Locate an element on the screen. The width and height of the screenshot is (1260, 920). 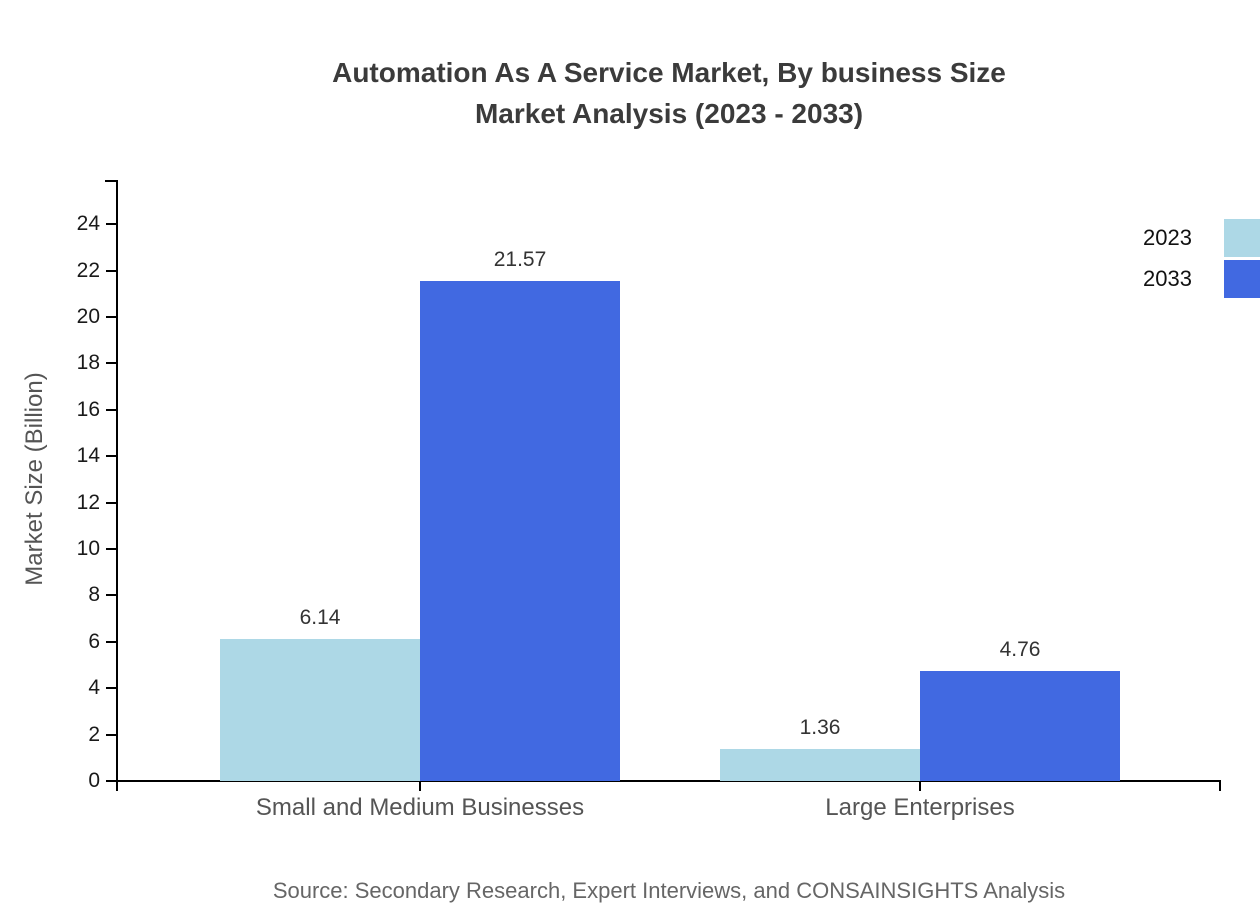
legend-label-2023: 2023 is located at coordinates (1167, 237).